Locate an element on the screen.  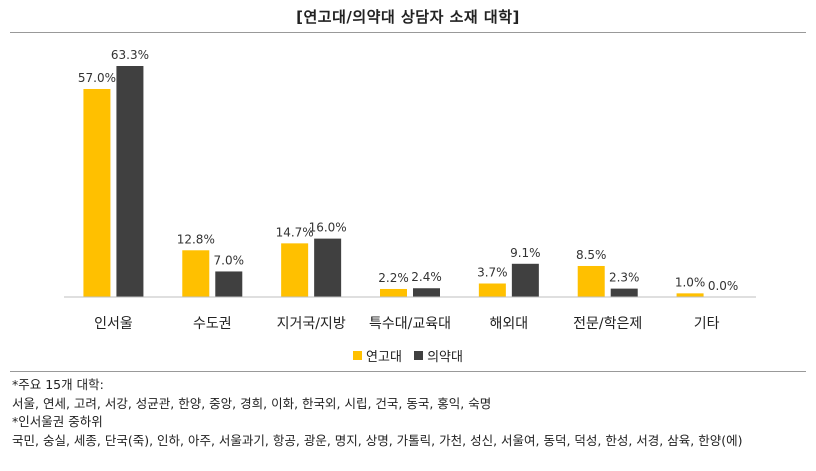
legend: 연고대 의약대 is located at coordinates (408, 355).